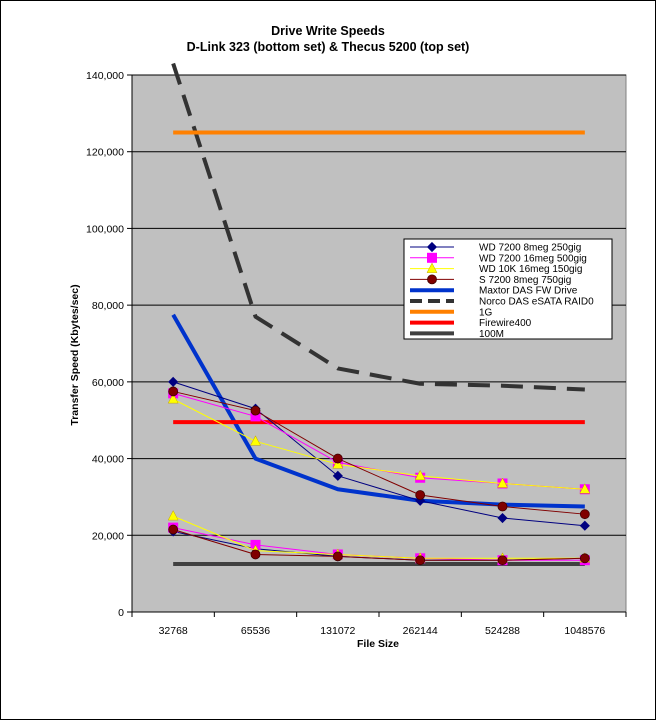 This screenshot has height=720, width=656. Describe the element at coordinates (486, 312) in the screenshot. I see `legend-label: 1G` at that location.